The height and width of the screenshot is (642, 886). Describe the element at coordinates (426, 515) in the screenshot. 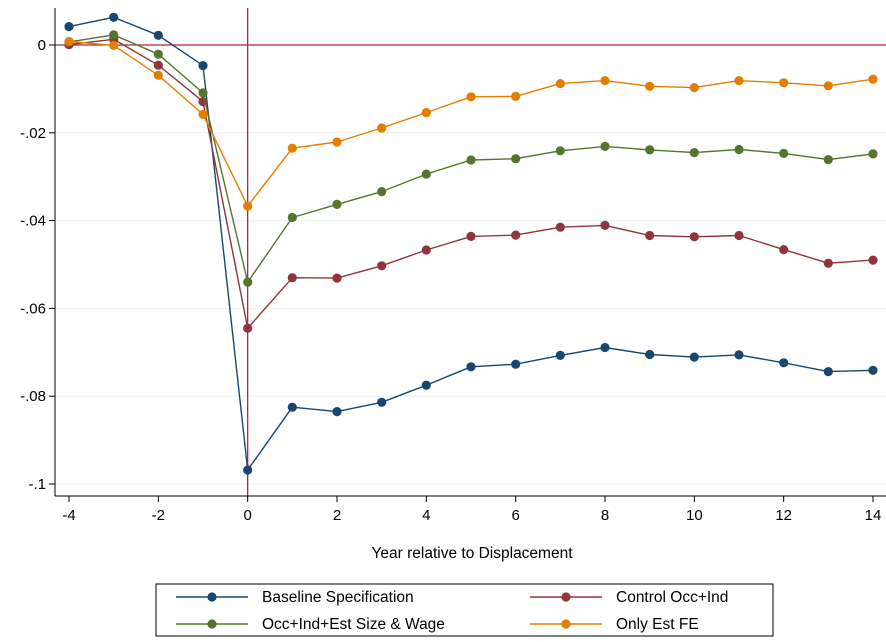

I see `x-tick-label: 4` at that location.